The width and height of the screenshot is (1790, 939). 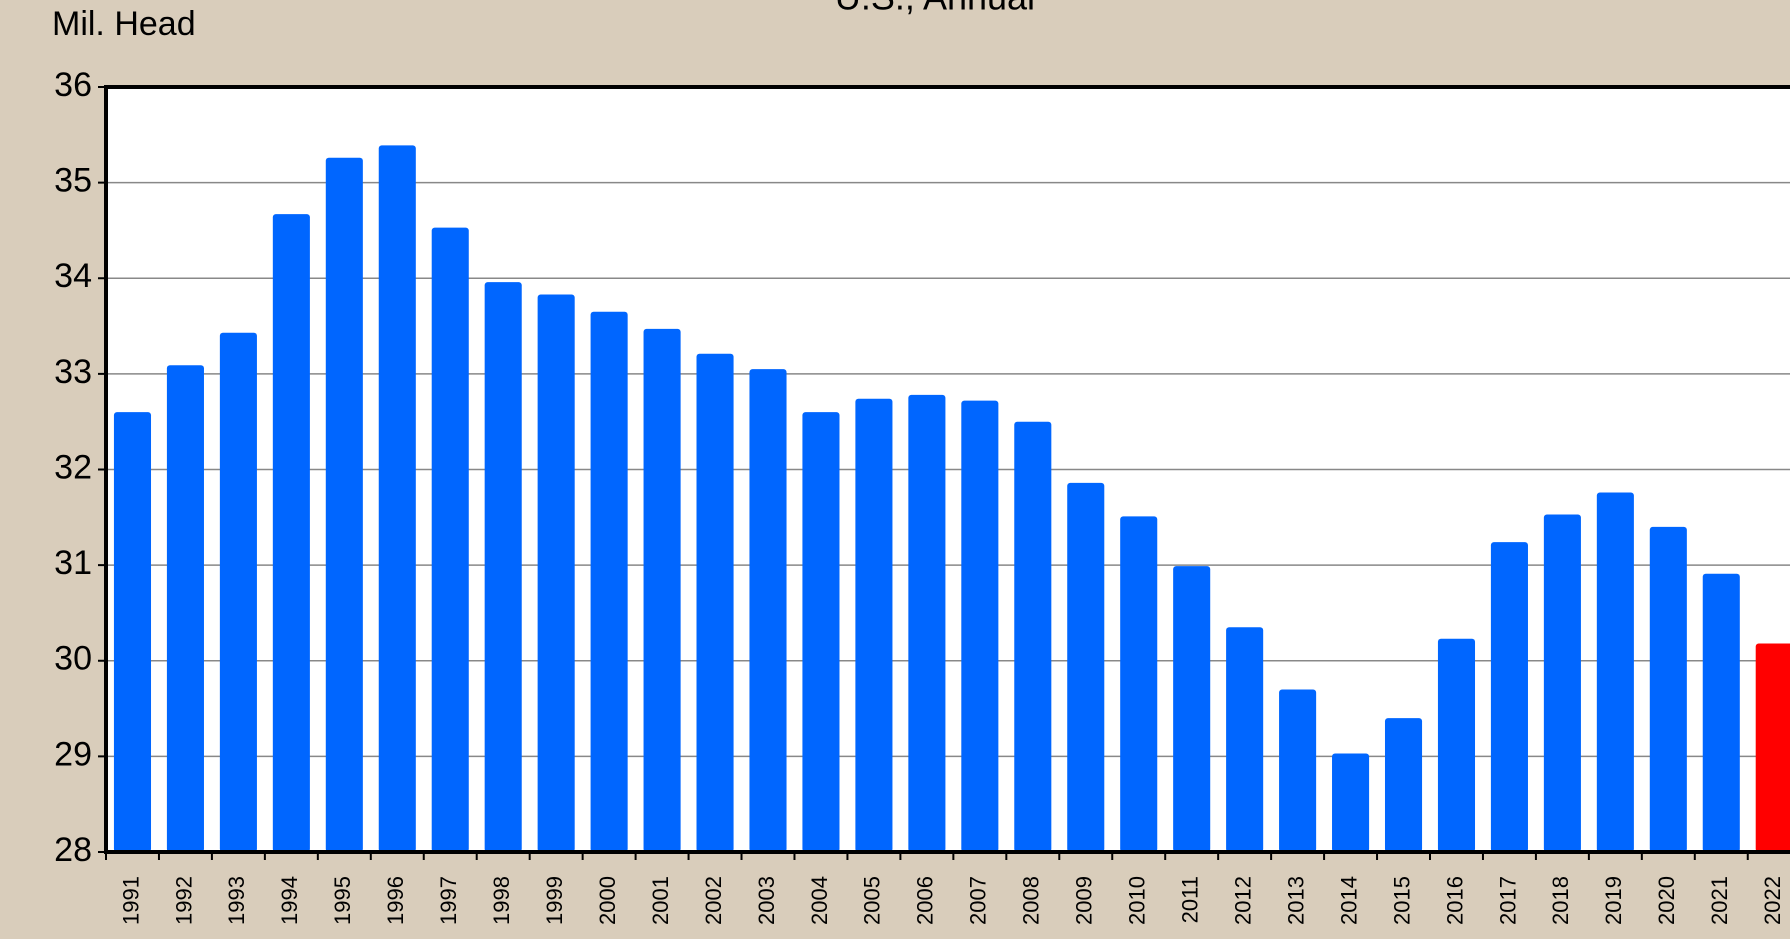 What do you see at coordinates (236, 900) in the screenshot?
I see `x-tick-label: 1993` at bounding box center [236, 900].